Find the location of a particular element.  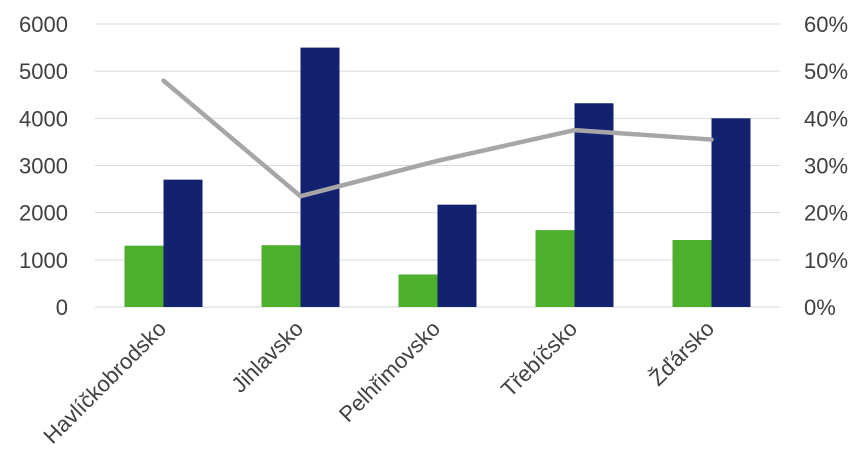

y2-tick-label: 20% is located at coordinates (826, 213).